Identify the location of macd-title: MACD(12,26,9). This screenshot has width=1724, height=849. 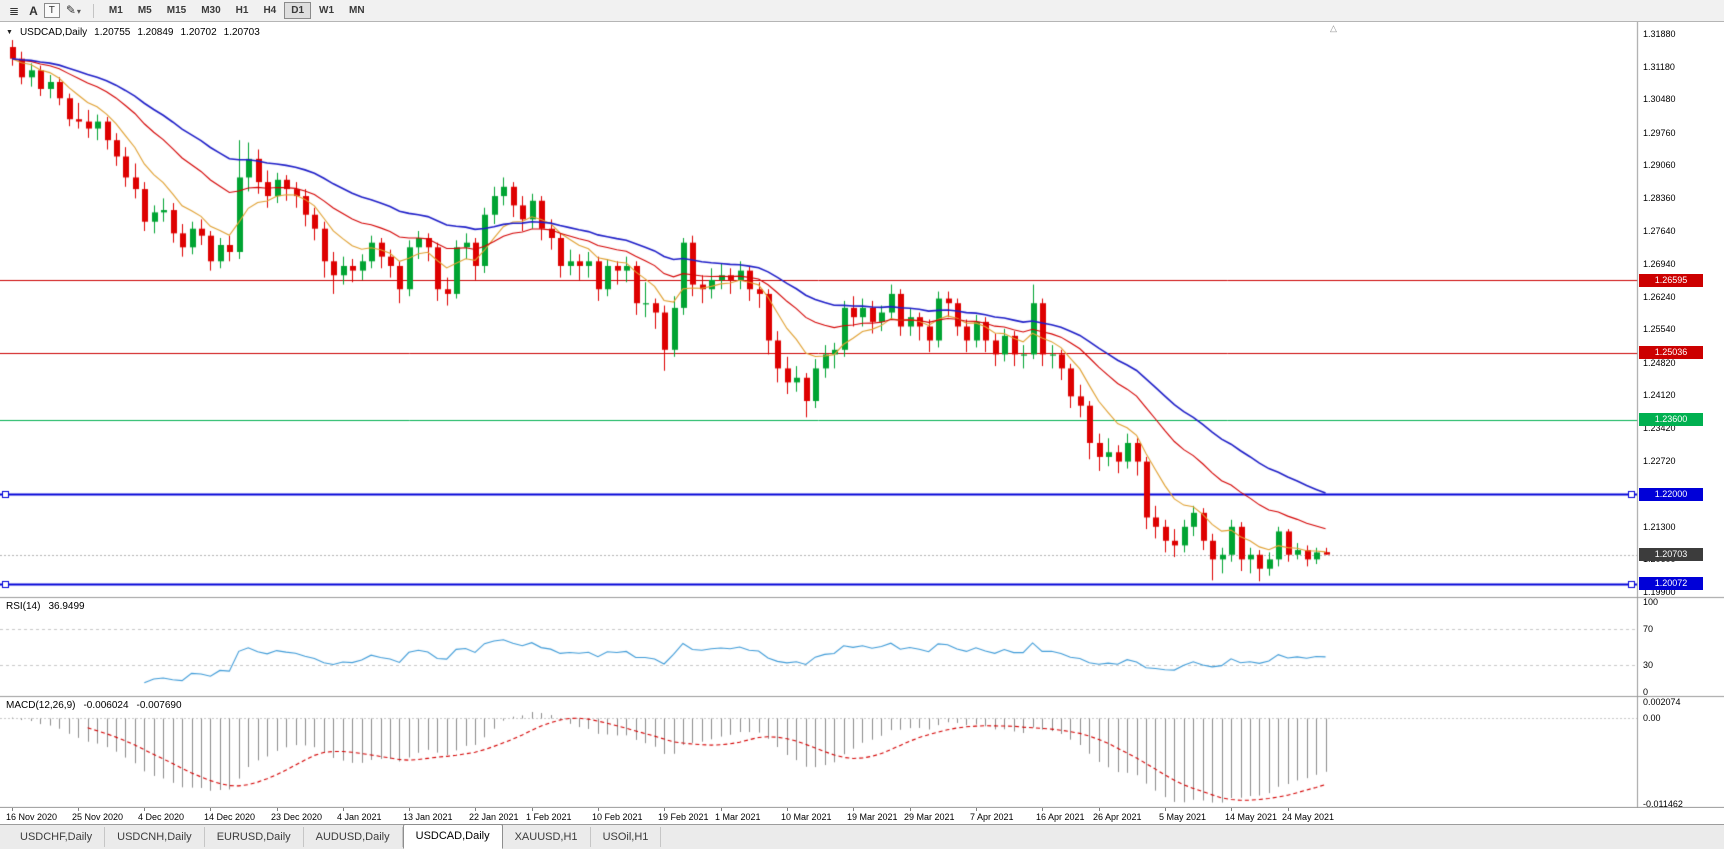
(41, 705).